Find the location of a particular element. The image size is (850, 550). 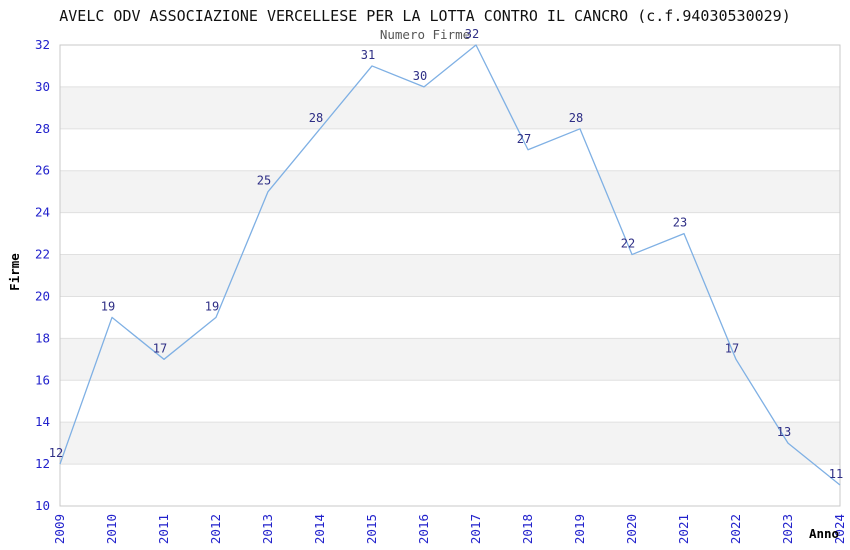

x-tick-label: 2015 is located at coordinates (371, 529).